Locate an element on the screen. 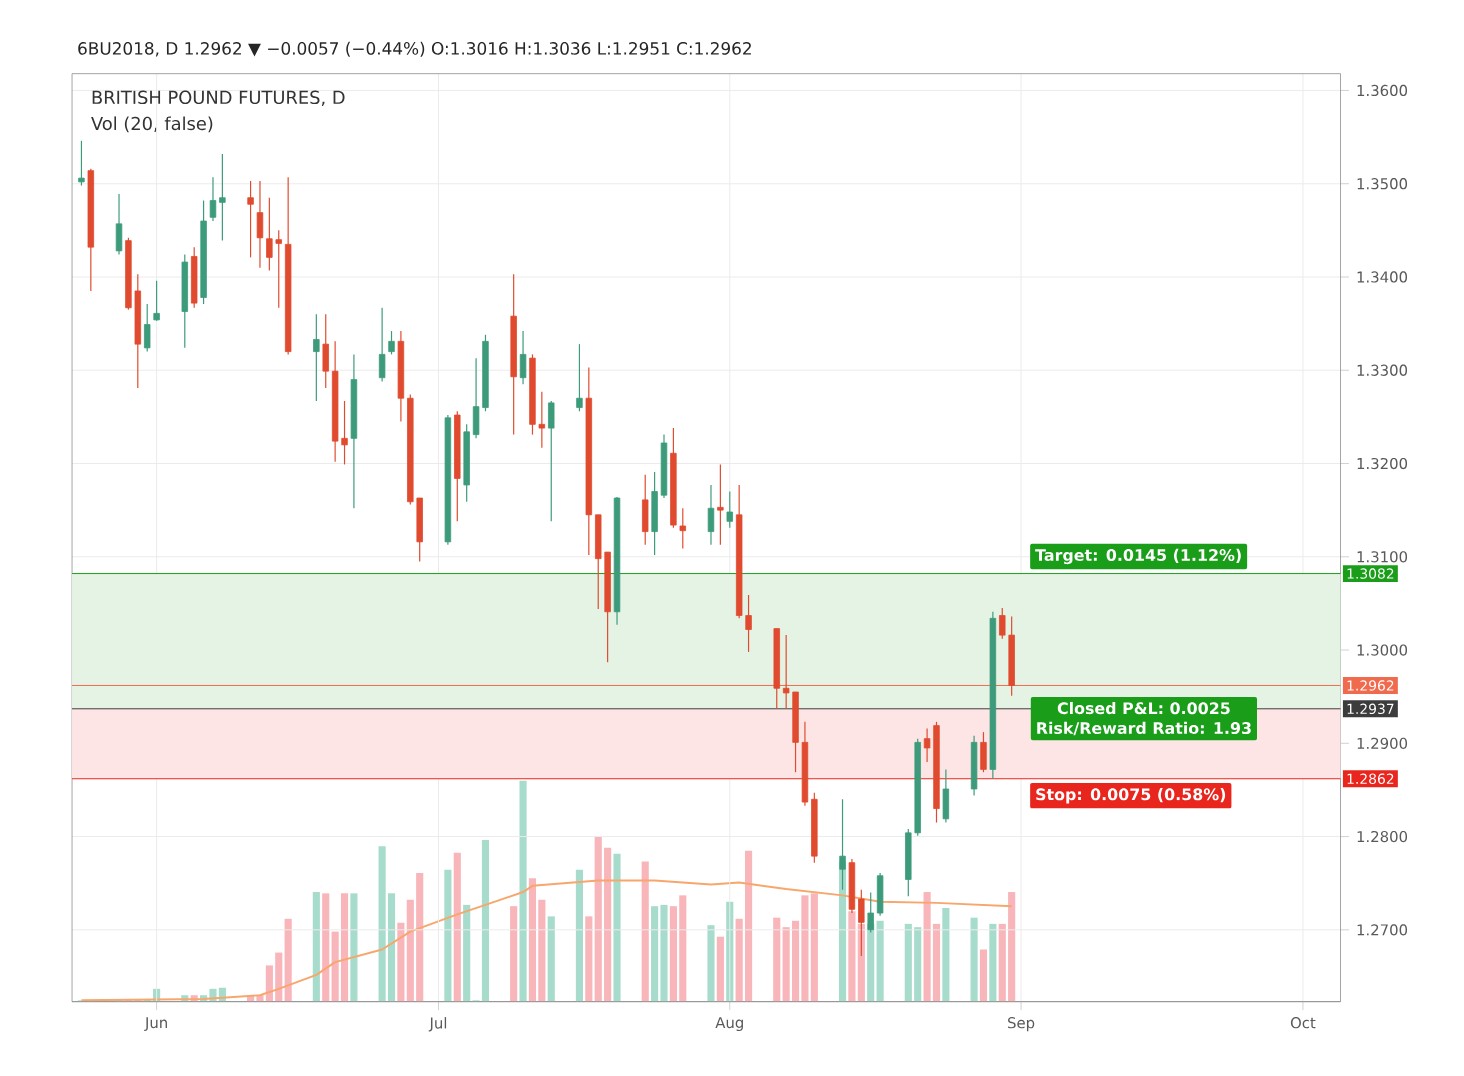 Image resolution: width=1464 pixels, height=1076 pixels. text: BRITISH POUND FUTURES, D is located at coordinates (218, 98).